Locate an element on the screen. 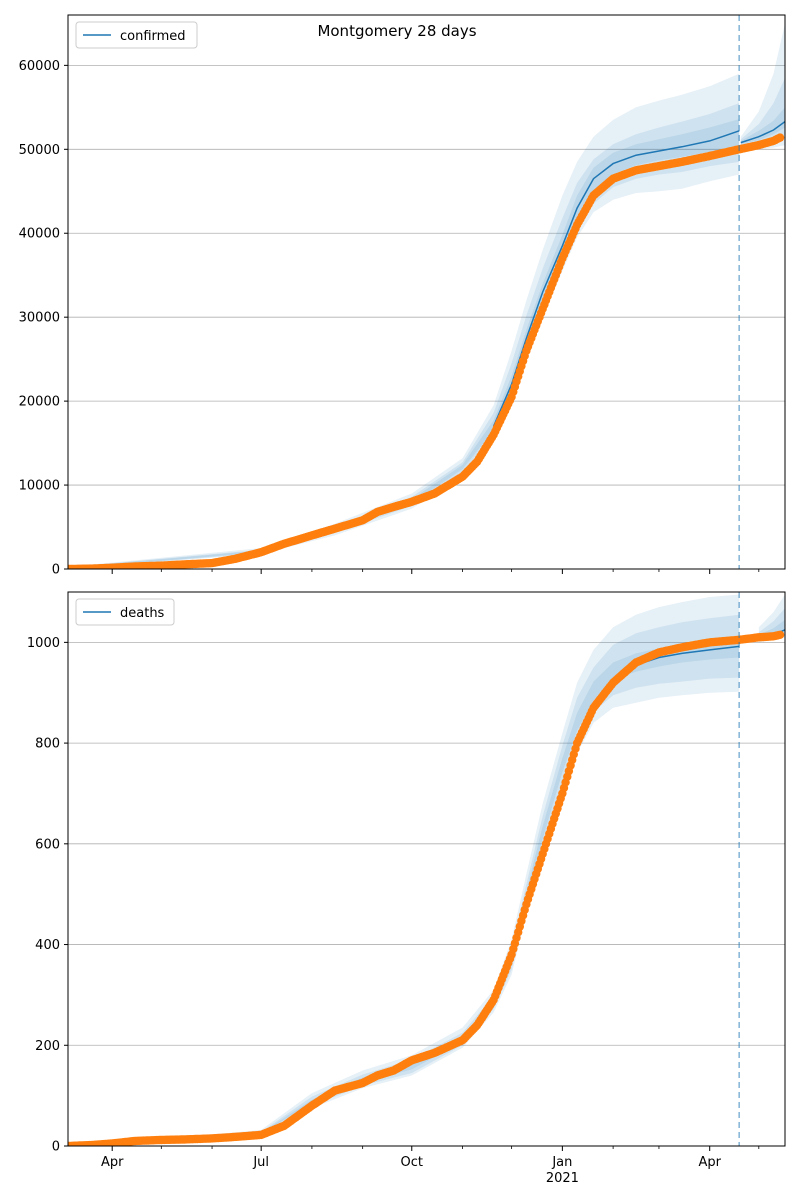 Image resolution: width=800 pixels, height=1200 pixels. y-tick-label: 40000 is located at coordinates (39, 234).